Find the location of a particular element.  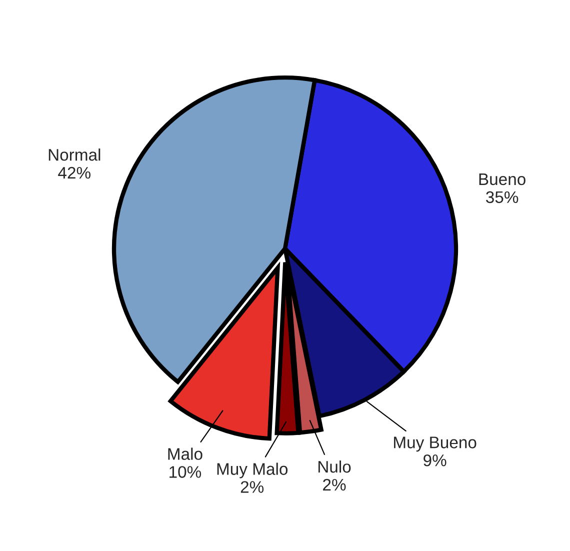

data-label: 10% is located at coordinates (186, 472).